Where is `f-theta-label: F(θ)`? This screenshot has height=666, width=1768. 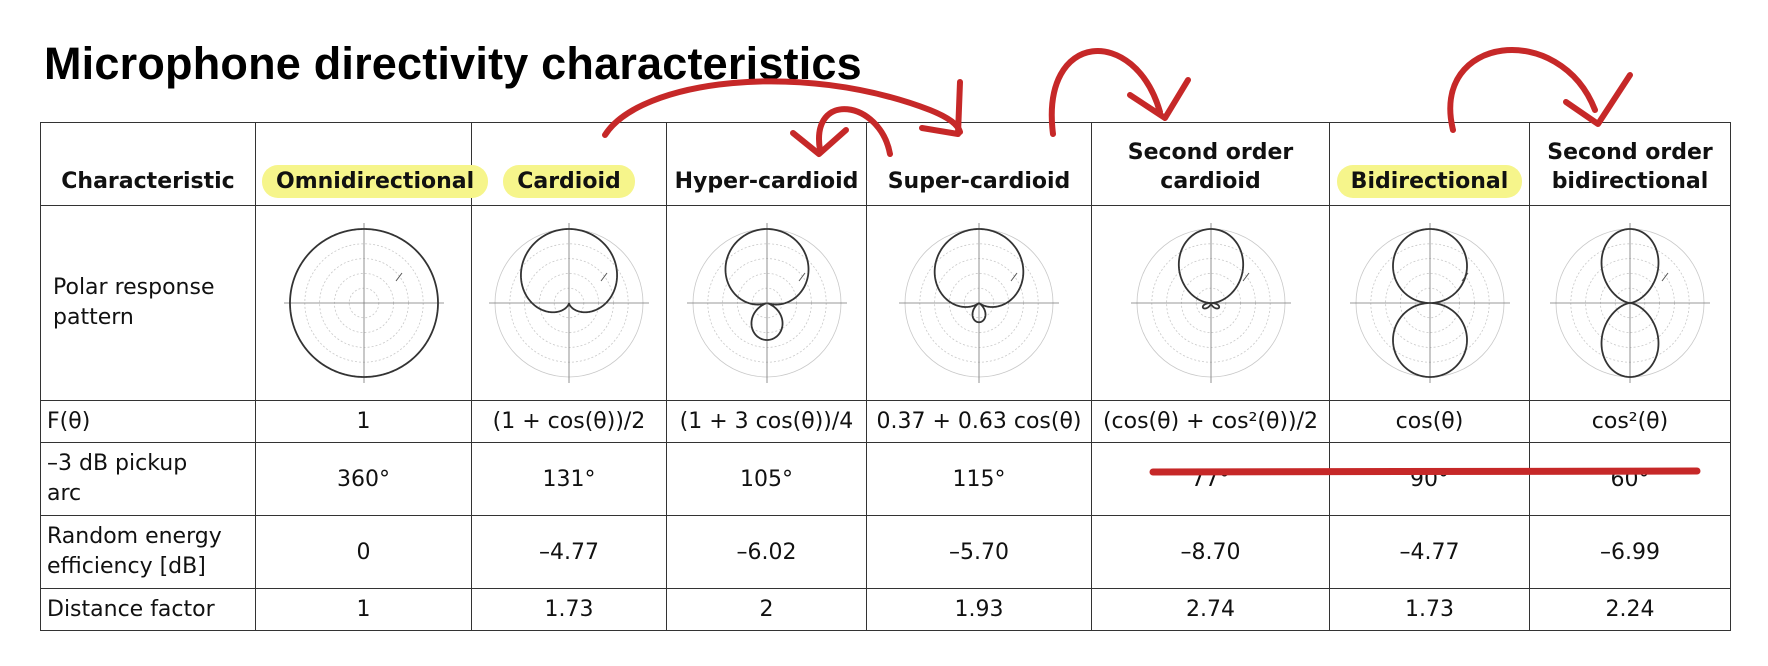 f-theta-label: F(θ) is located at coordinates (148, 421).